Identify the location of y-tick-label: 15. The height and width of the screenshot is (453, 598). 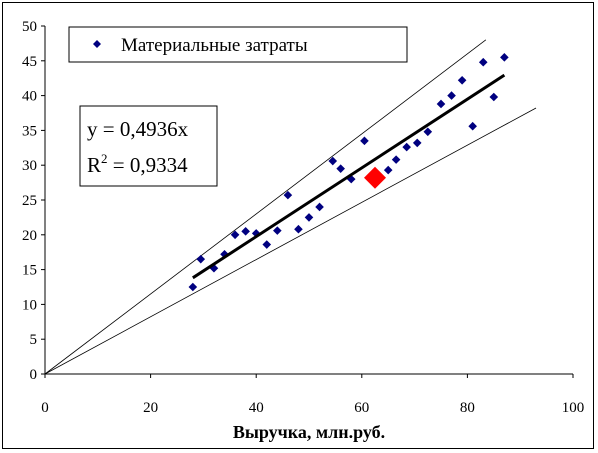
(29, 271).